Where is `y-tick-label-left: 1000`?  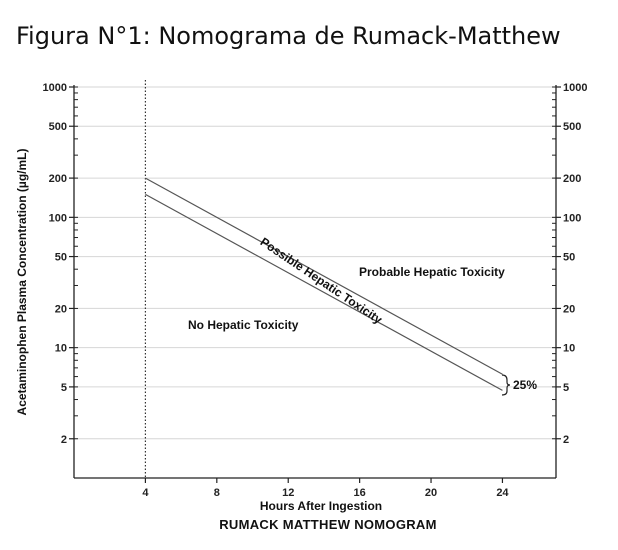
y-tick-label-left: 1000 is located at coordinates (55, 88).